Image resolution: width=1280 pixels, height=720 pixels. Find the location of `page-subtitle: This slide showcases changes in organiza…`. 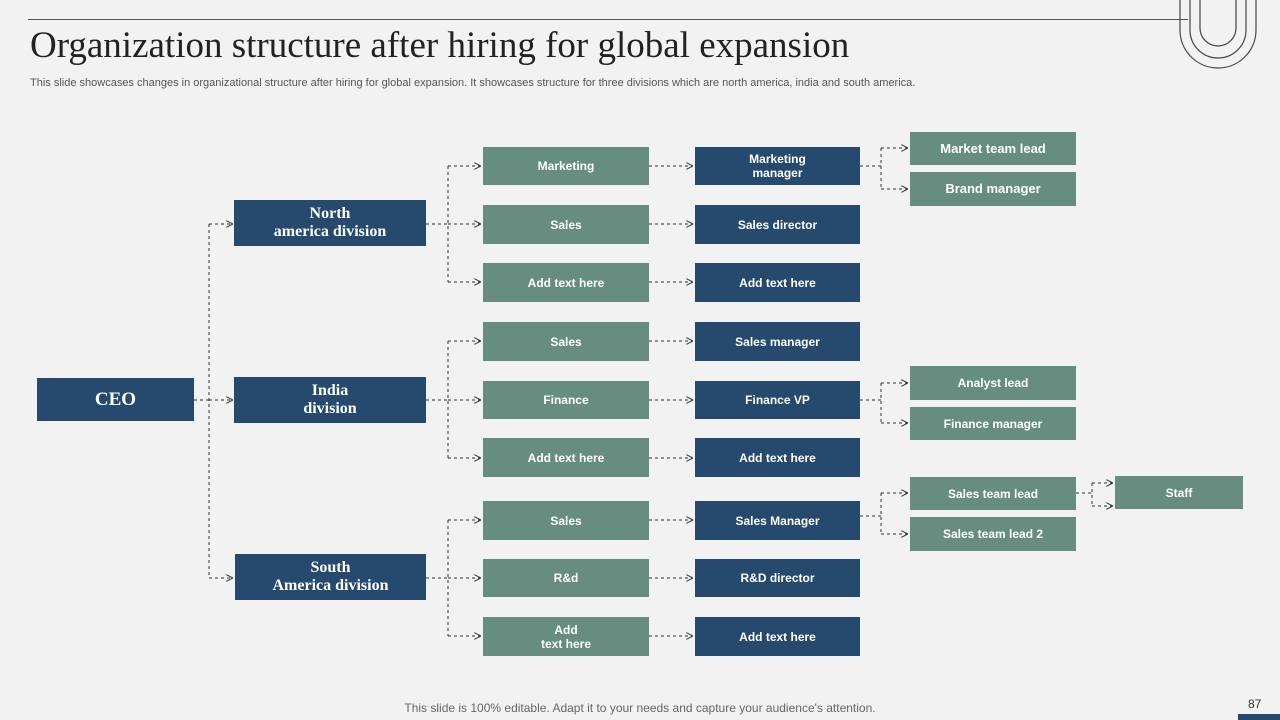

page-subtitle: This slide showcases changes in organiza… is located at coordinates (473, 83).